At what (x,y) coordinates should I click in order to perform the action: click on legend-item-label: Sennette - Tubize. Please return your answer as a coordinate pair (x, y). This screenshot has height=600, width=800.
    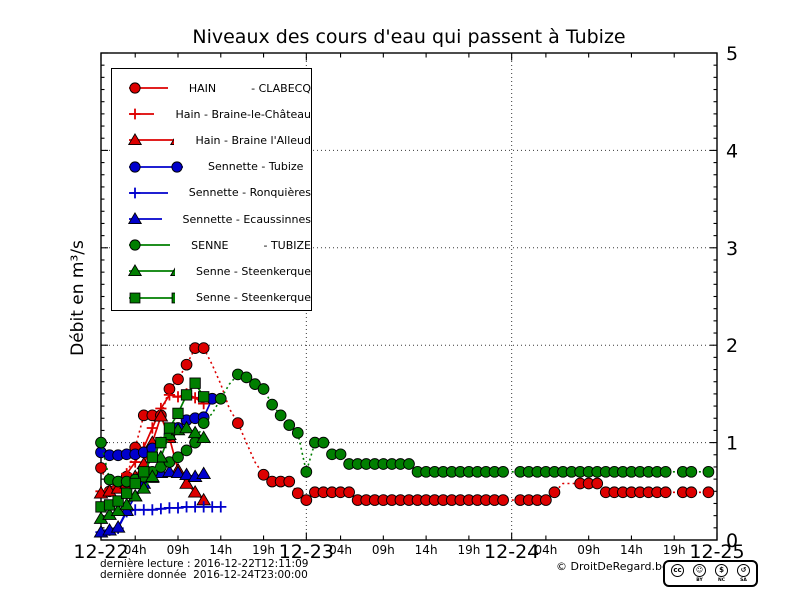
    Looking at the image, I should click on (256, 167).